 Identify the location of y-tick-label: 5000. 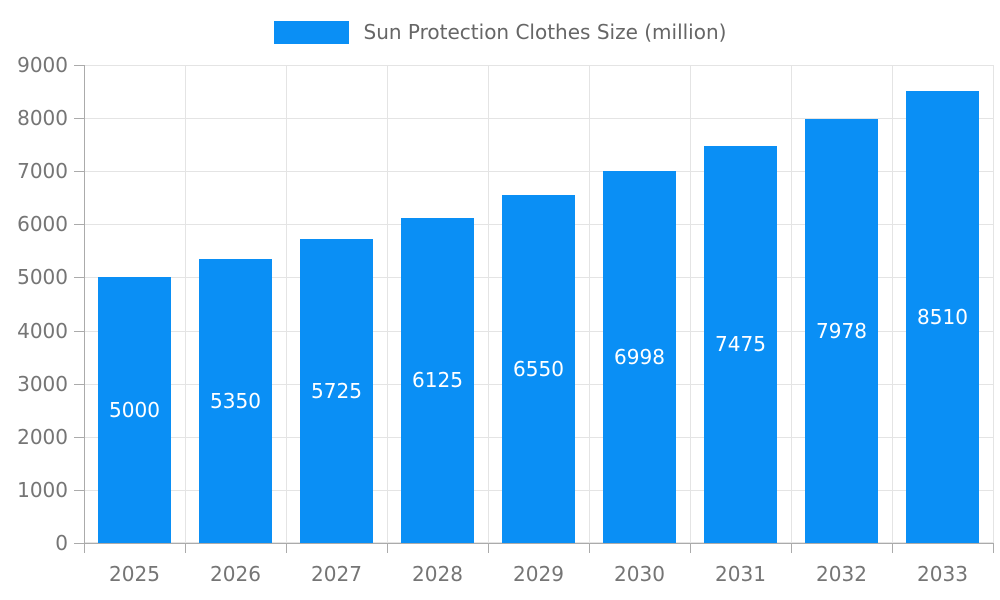
(42, 277).